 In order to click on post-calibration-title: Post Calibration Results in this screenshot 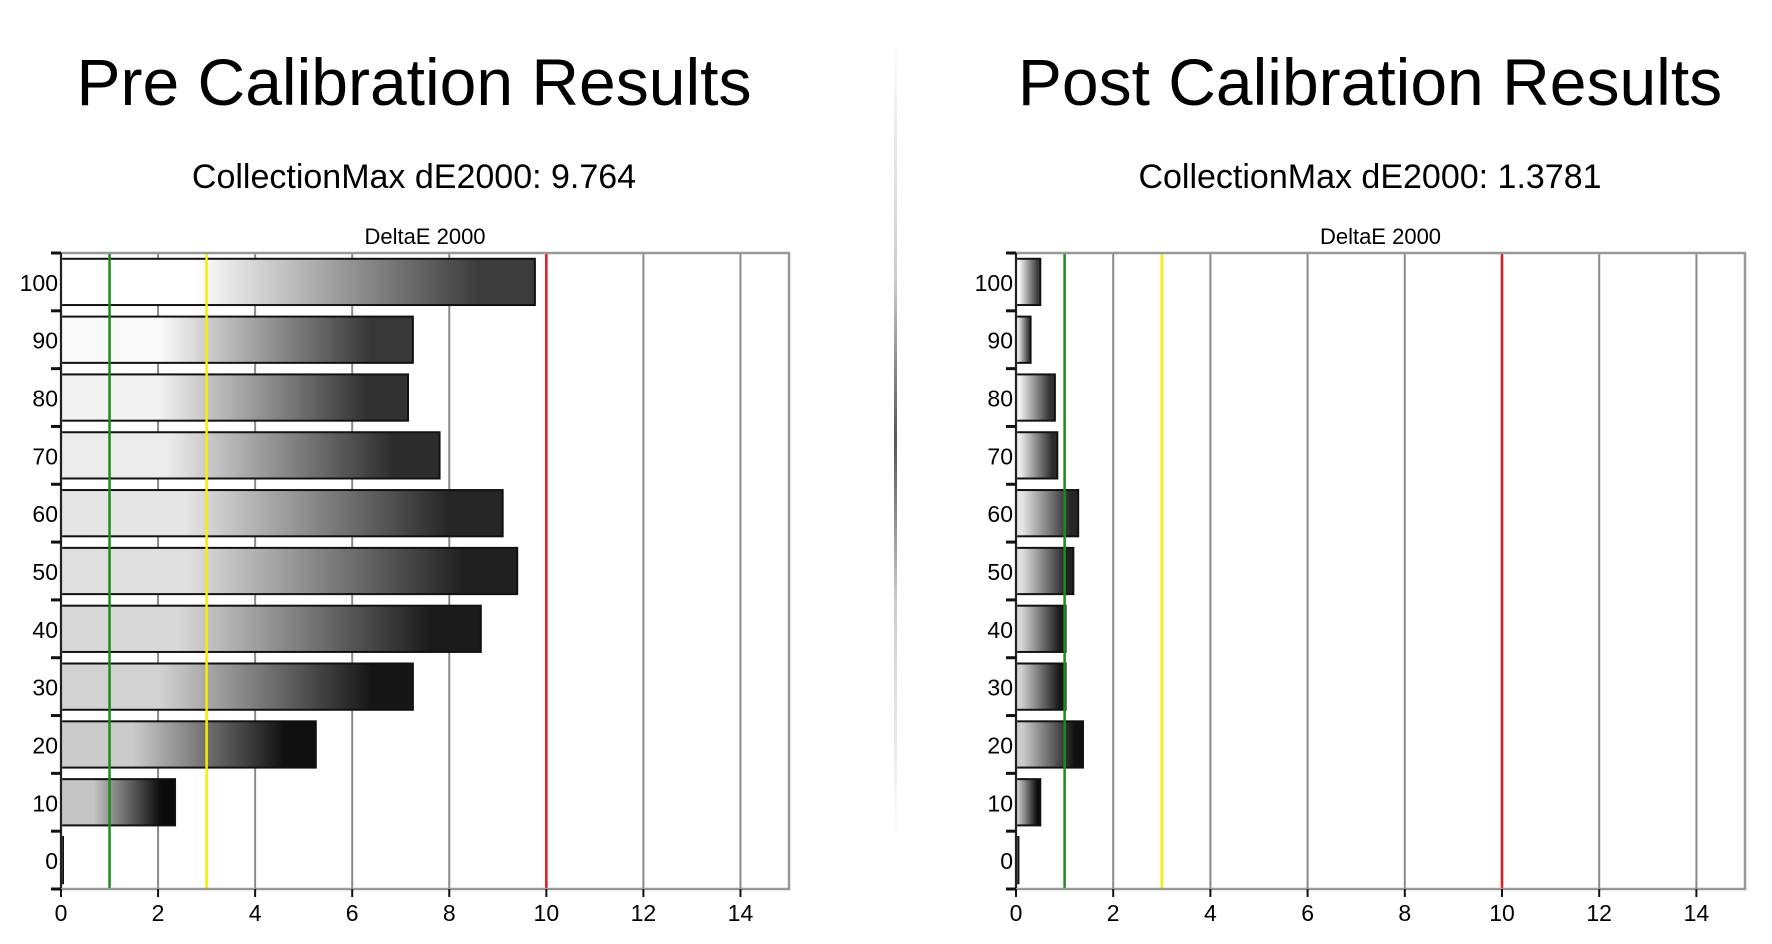, I will do `click(1370, 82)`.